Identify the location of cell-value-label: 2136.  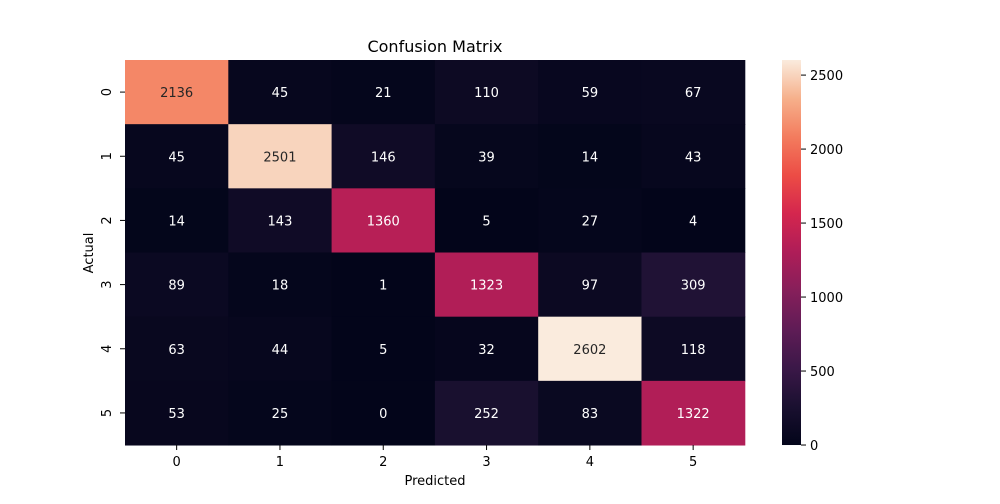
(176, 93).